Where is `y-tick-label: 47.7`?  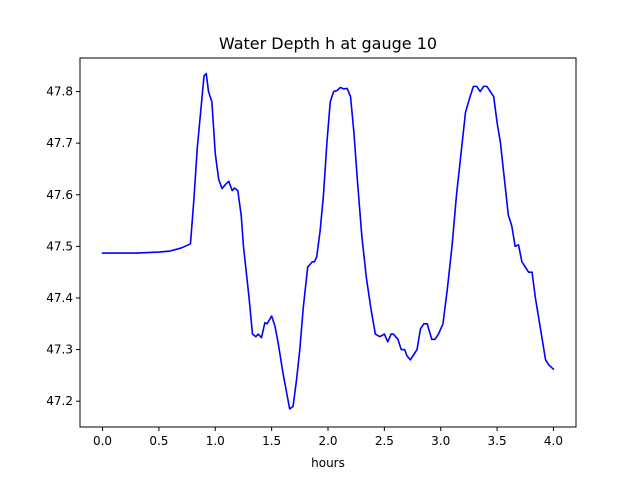 y-tick-label: 47.7 is located at coordinates (59, 143).